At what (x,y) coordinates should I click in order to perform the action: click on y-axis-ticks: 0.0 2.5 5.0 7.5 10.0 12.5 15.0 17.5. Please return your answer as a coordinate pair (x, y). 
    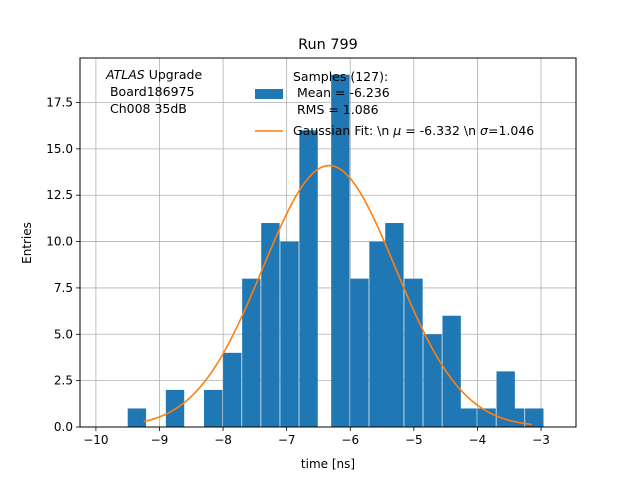
    Looking at the image, I should click on (63, 265).